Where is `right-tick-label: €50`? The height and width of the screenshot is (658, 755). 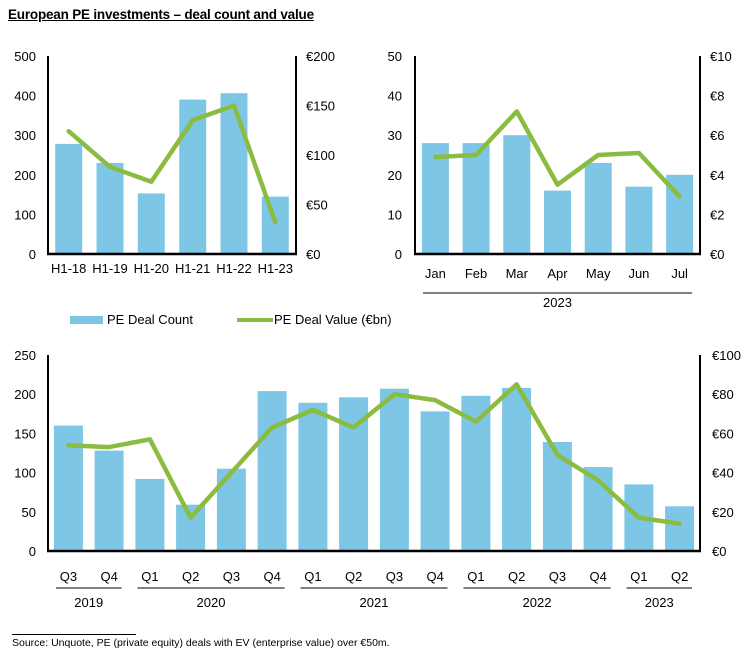
right-tick-label: €50 is located at coordinates (317, 205).